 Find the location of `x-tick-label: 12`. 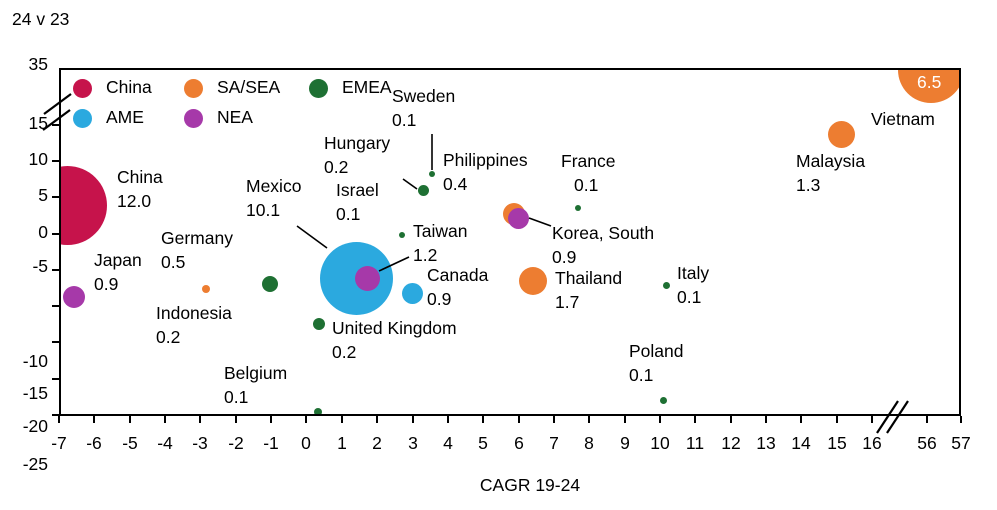

x-tick-label: 12 is located at coordinates (731, 443).